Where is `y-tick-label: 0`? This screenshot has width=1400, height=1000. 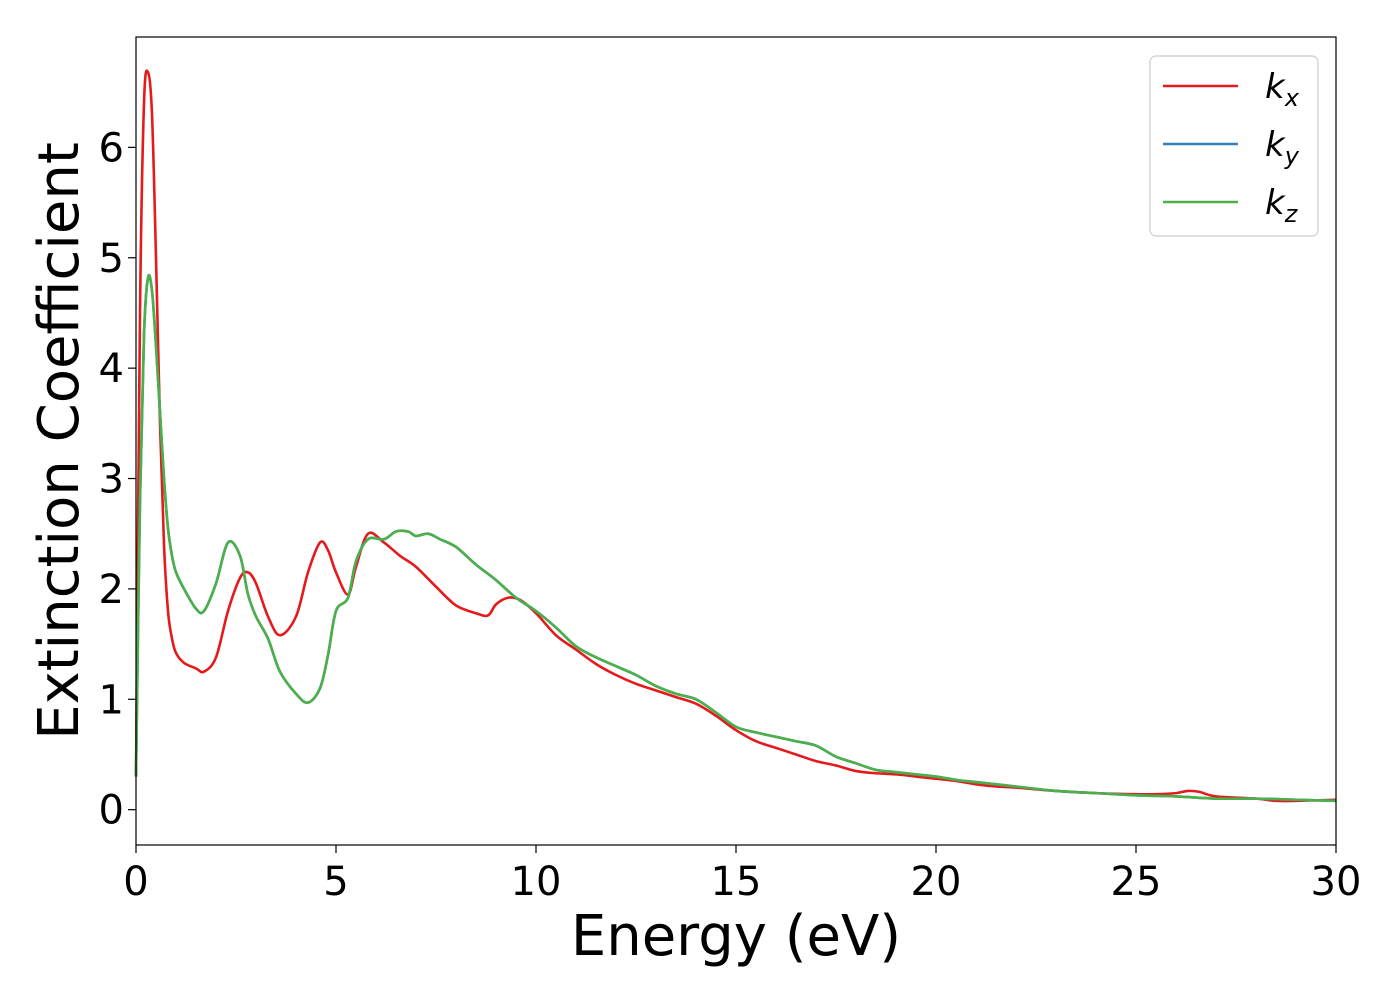 y-tick-label: 0 is located at coordinates (111, 811).